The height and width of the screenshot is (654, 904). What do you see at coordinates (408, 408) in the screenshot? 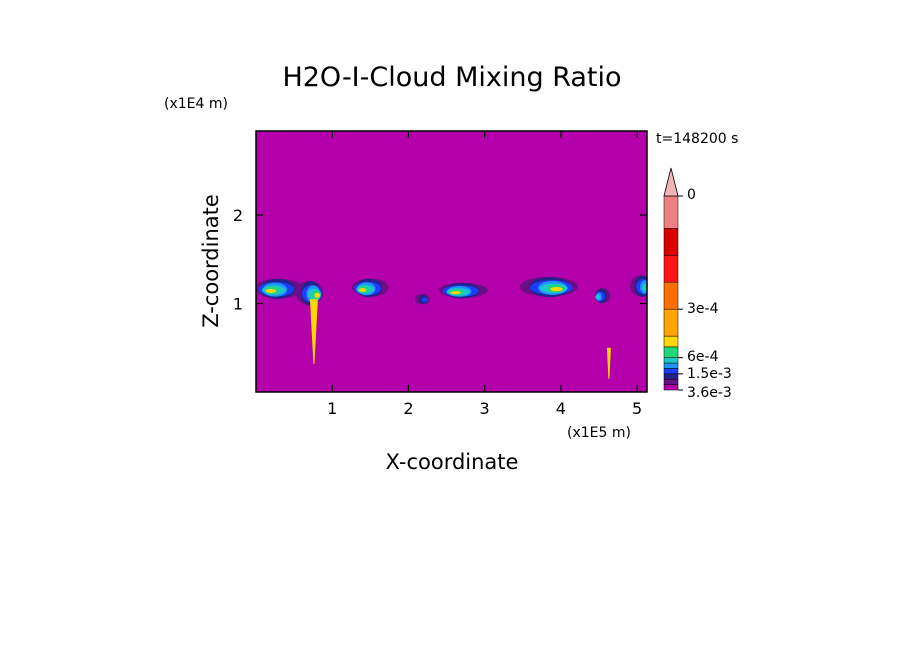
I see `x-tick-label: 2` at bounding box center [408, 408].